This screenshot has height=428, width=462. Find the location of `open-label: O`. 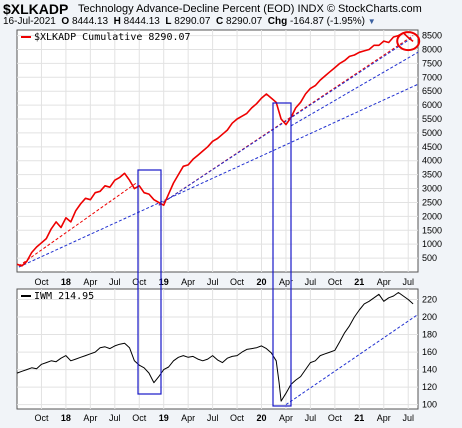

open-label: O is located at coordinates (65, 21).